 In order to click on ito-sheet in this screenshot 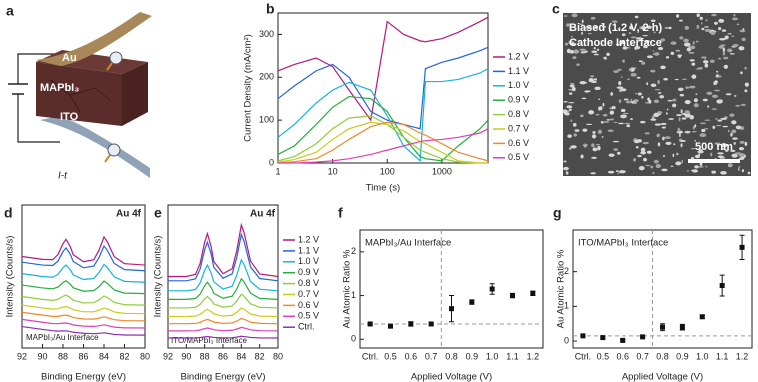, I will do `click(95, 147)`.